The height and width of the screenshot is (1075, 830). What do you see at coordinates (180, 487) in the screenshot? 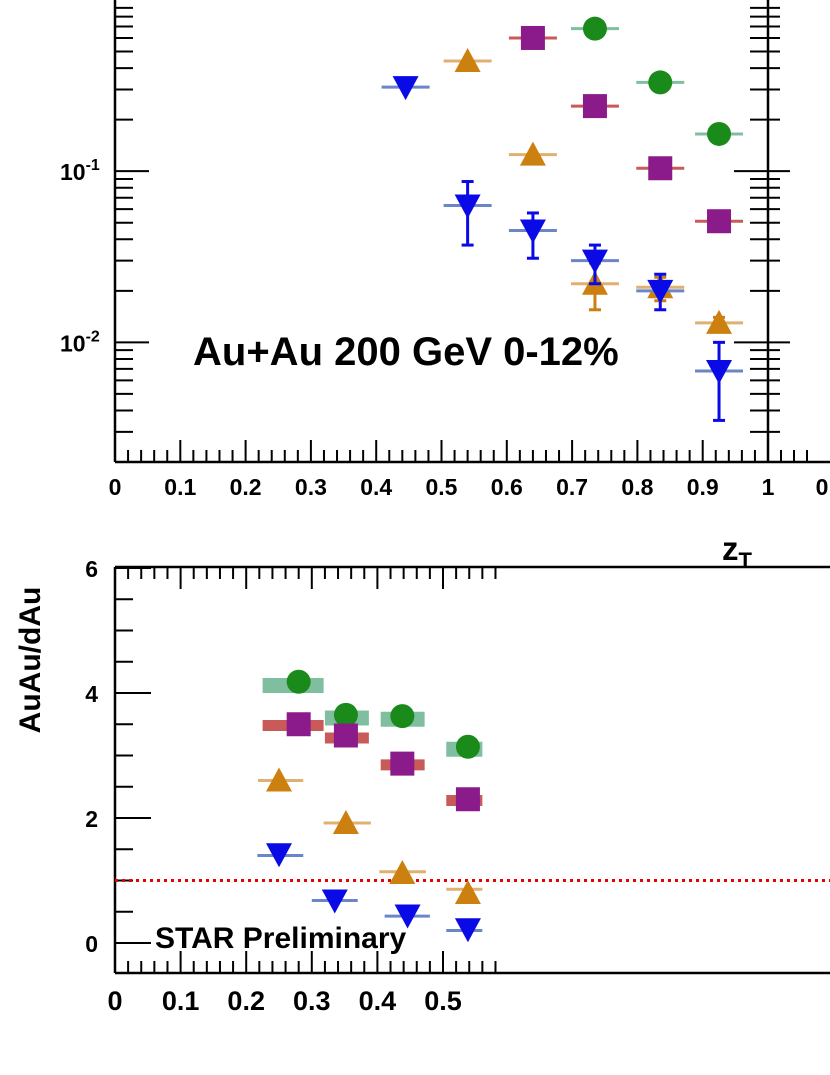
I see `top-x-tick-label: 0.1` at bounding box center [180, 487].